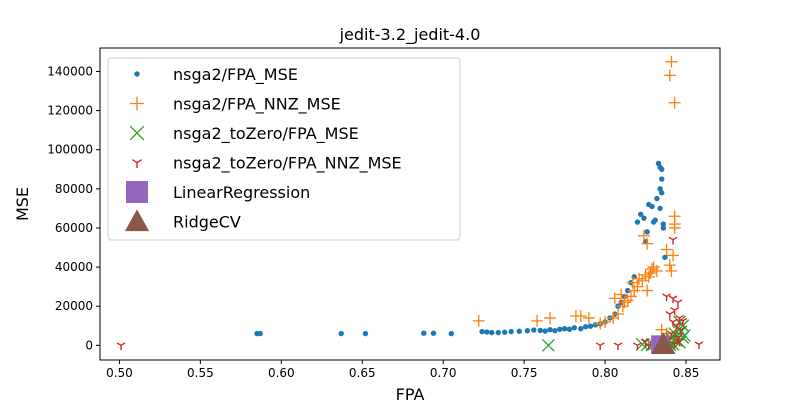  I want to click on y-tick-label: 0, so click(89, 345).